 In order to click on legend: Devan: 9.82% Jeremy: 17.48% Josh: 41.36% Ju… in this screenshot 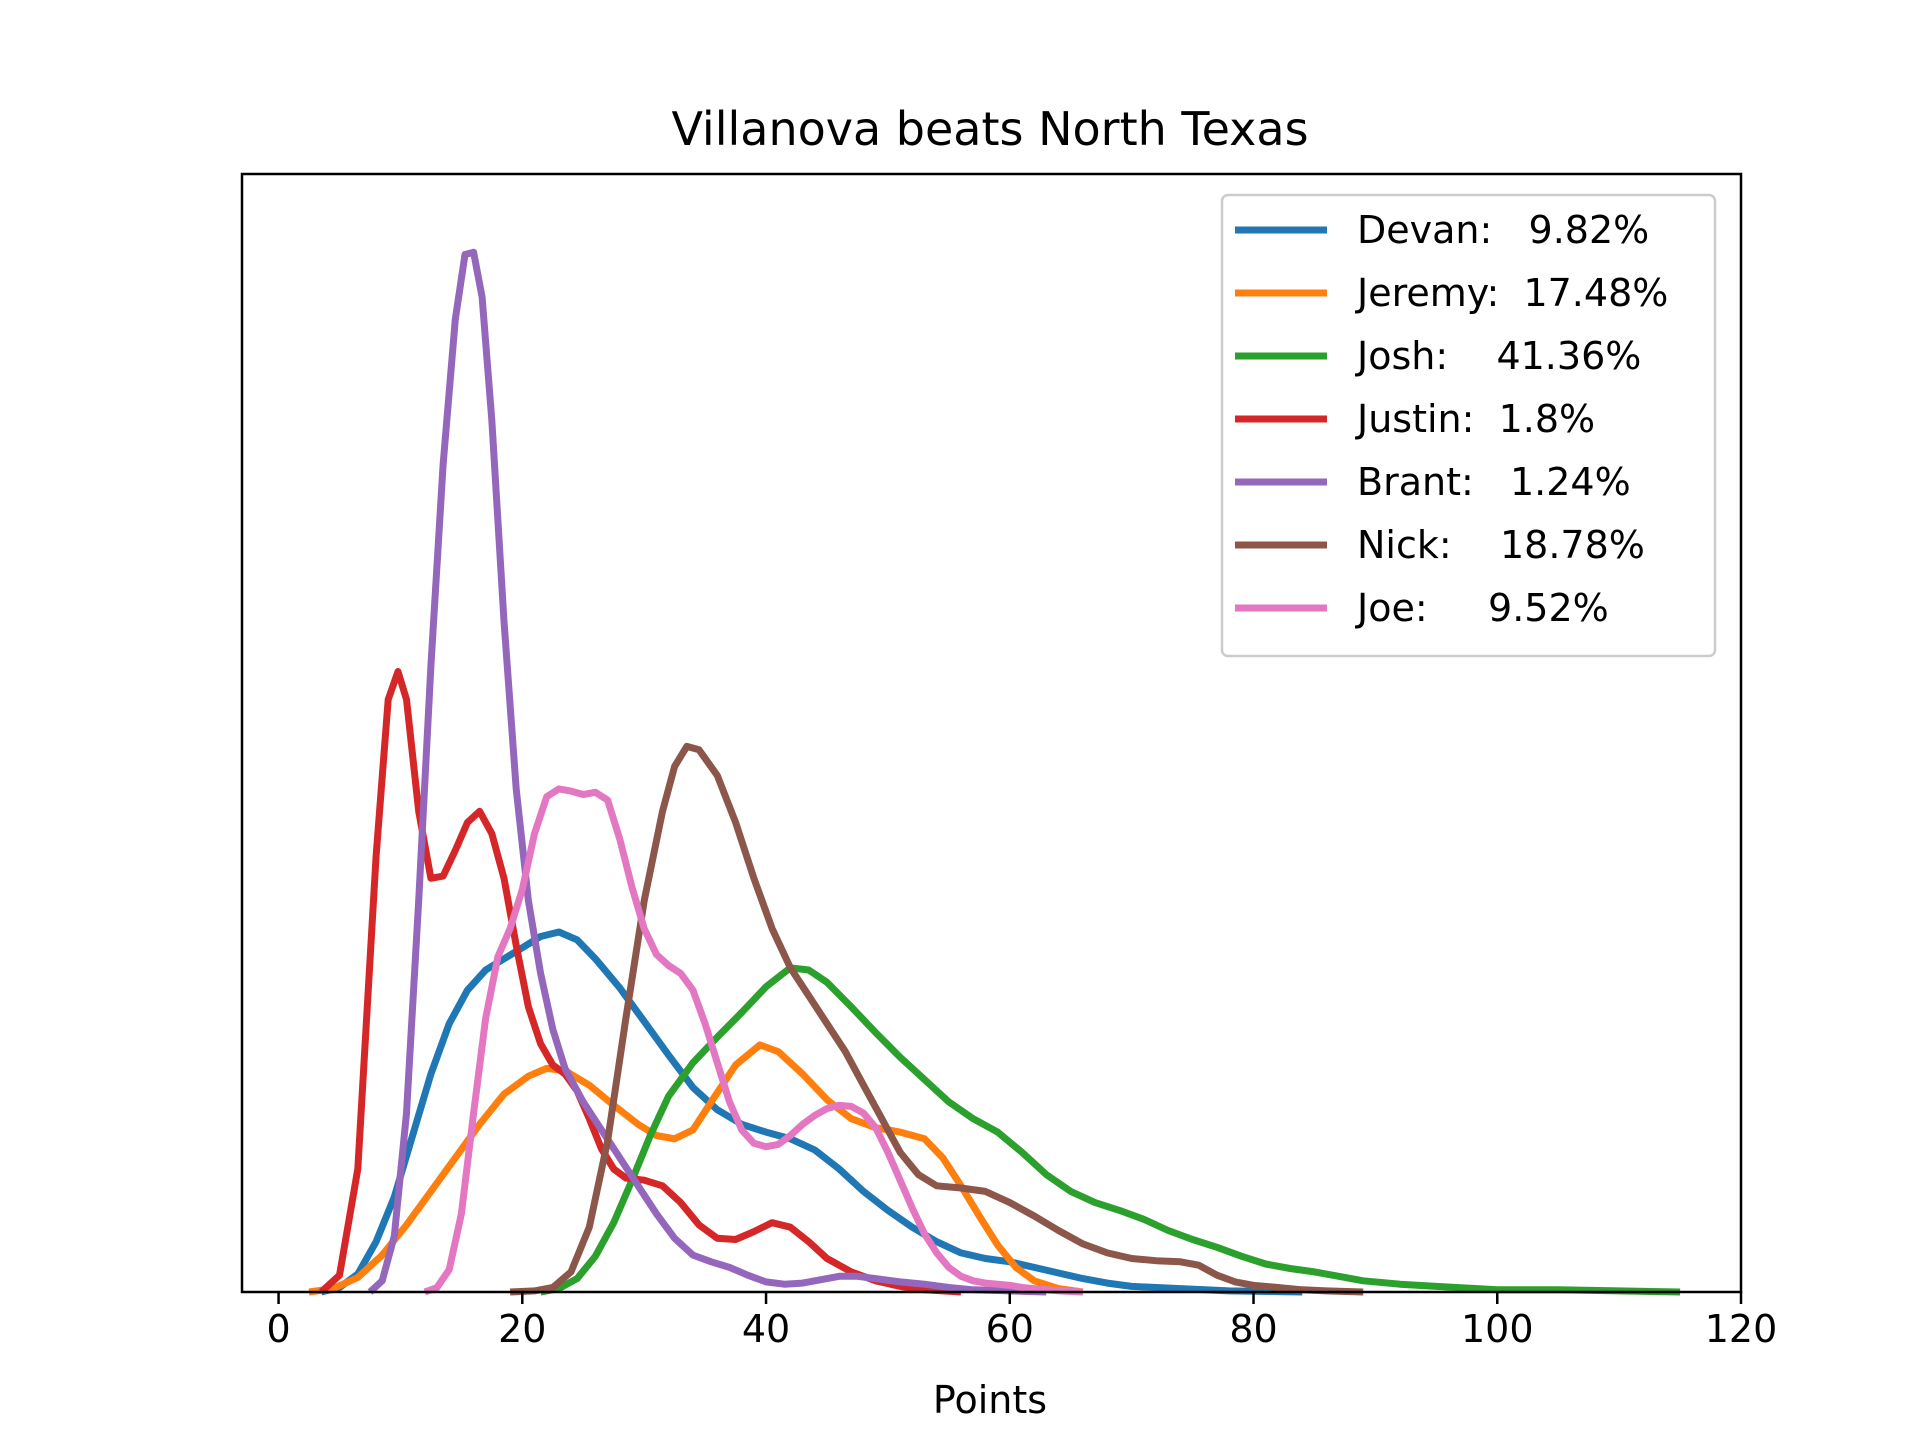, I will do `click(1468, 425)`.